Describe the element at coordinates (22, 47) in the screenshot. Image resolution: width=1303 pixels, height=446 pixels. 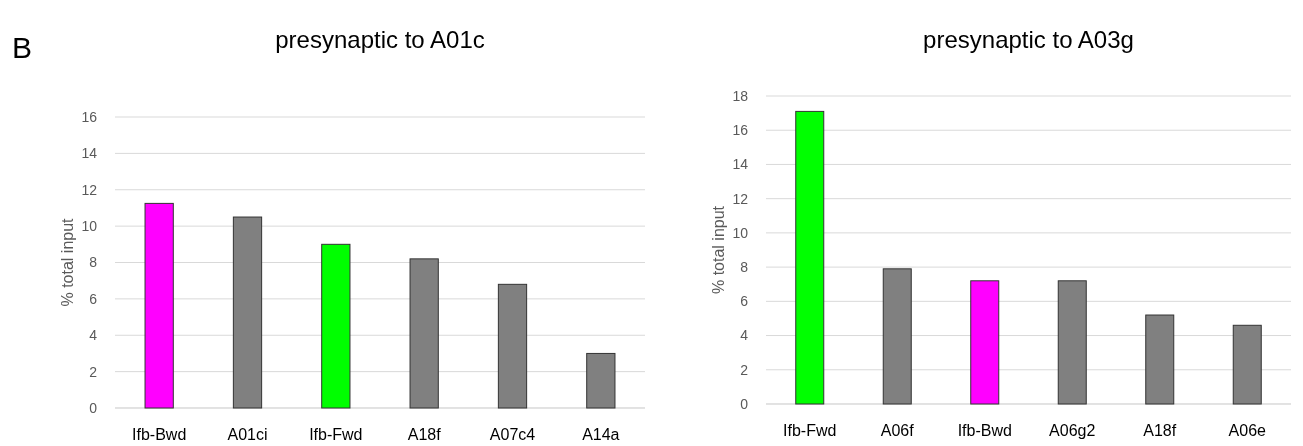
I see `text: B` at that location.